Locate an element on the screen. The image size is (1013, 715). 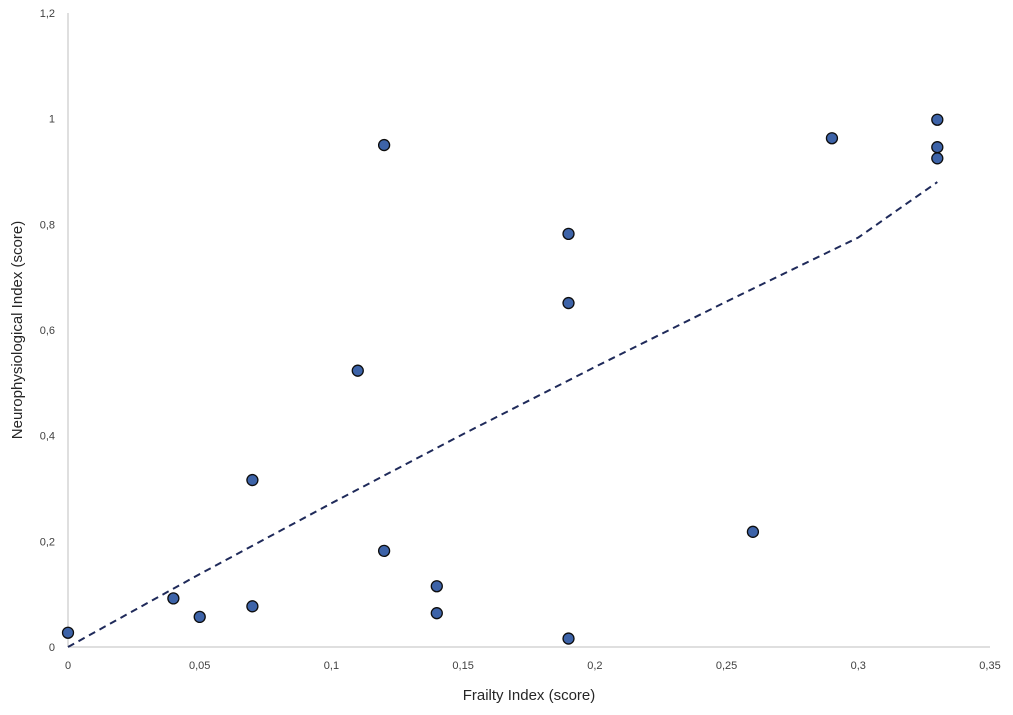
x-tick-label: 0,3 is located at coordinates (858, 666).